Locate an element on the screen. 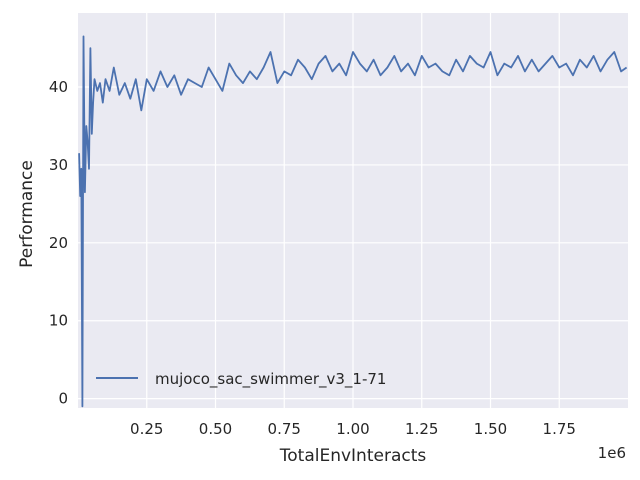 The height and width of the screenshot is (480, 640). y-tick-label: 10 is located at coordinates (58, 321).